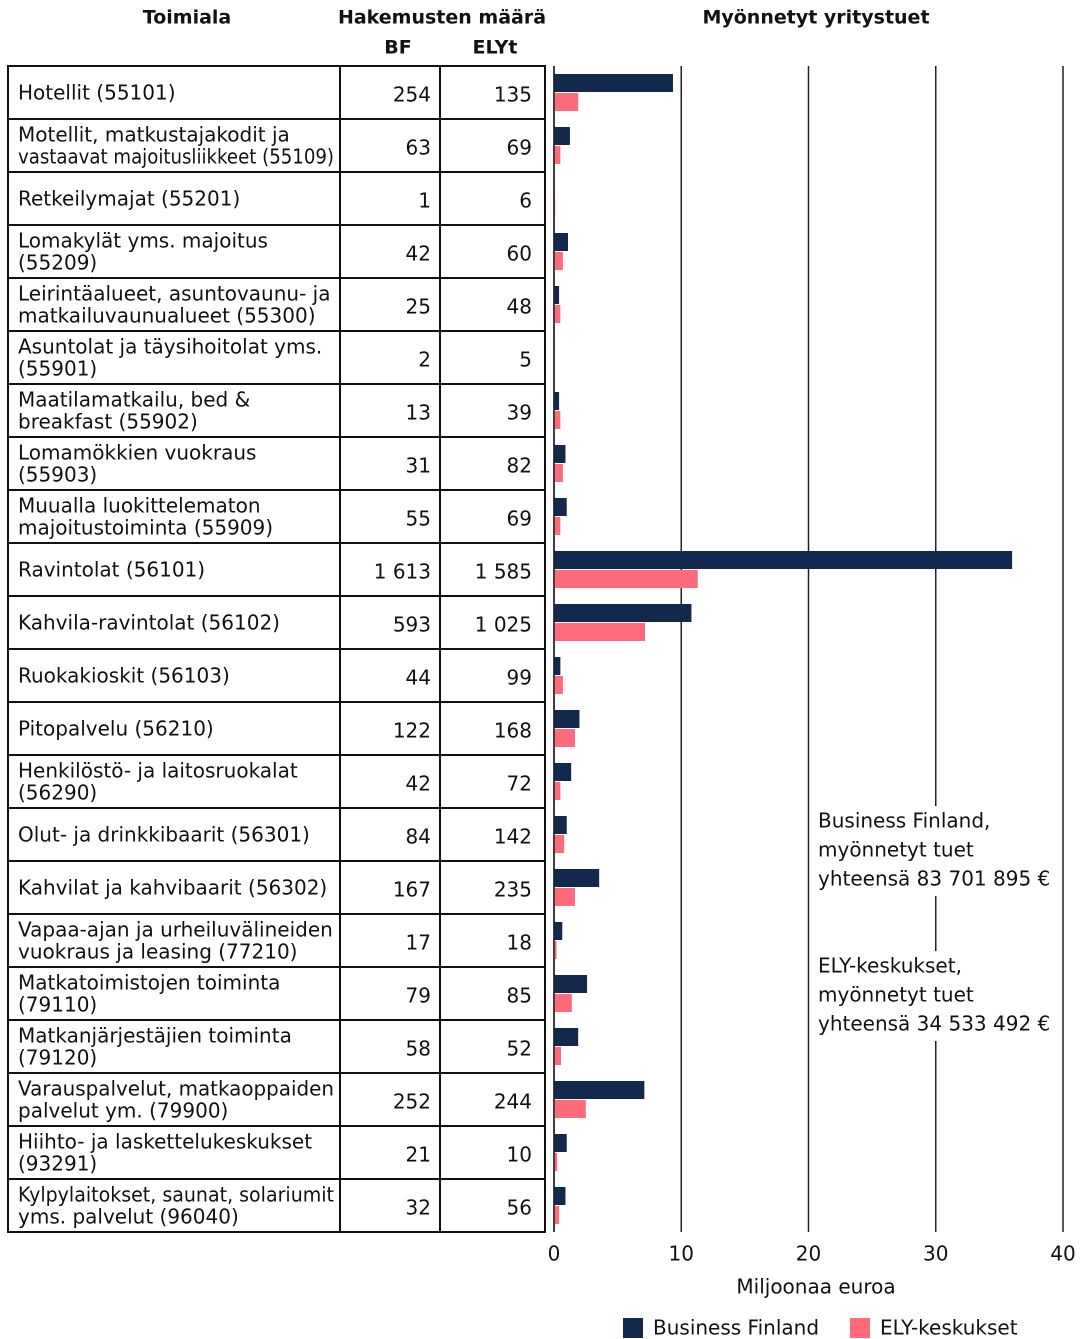 This screenshot has height=1339, width=1086. I want to click on row-label: Lomakylät yms. majoitus, so click(143, 241).